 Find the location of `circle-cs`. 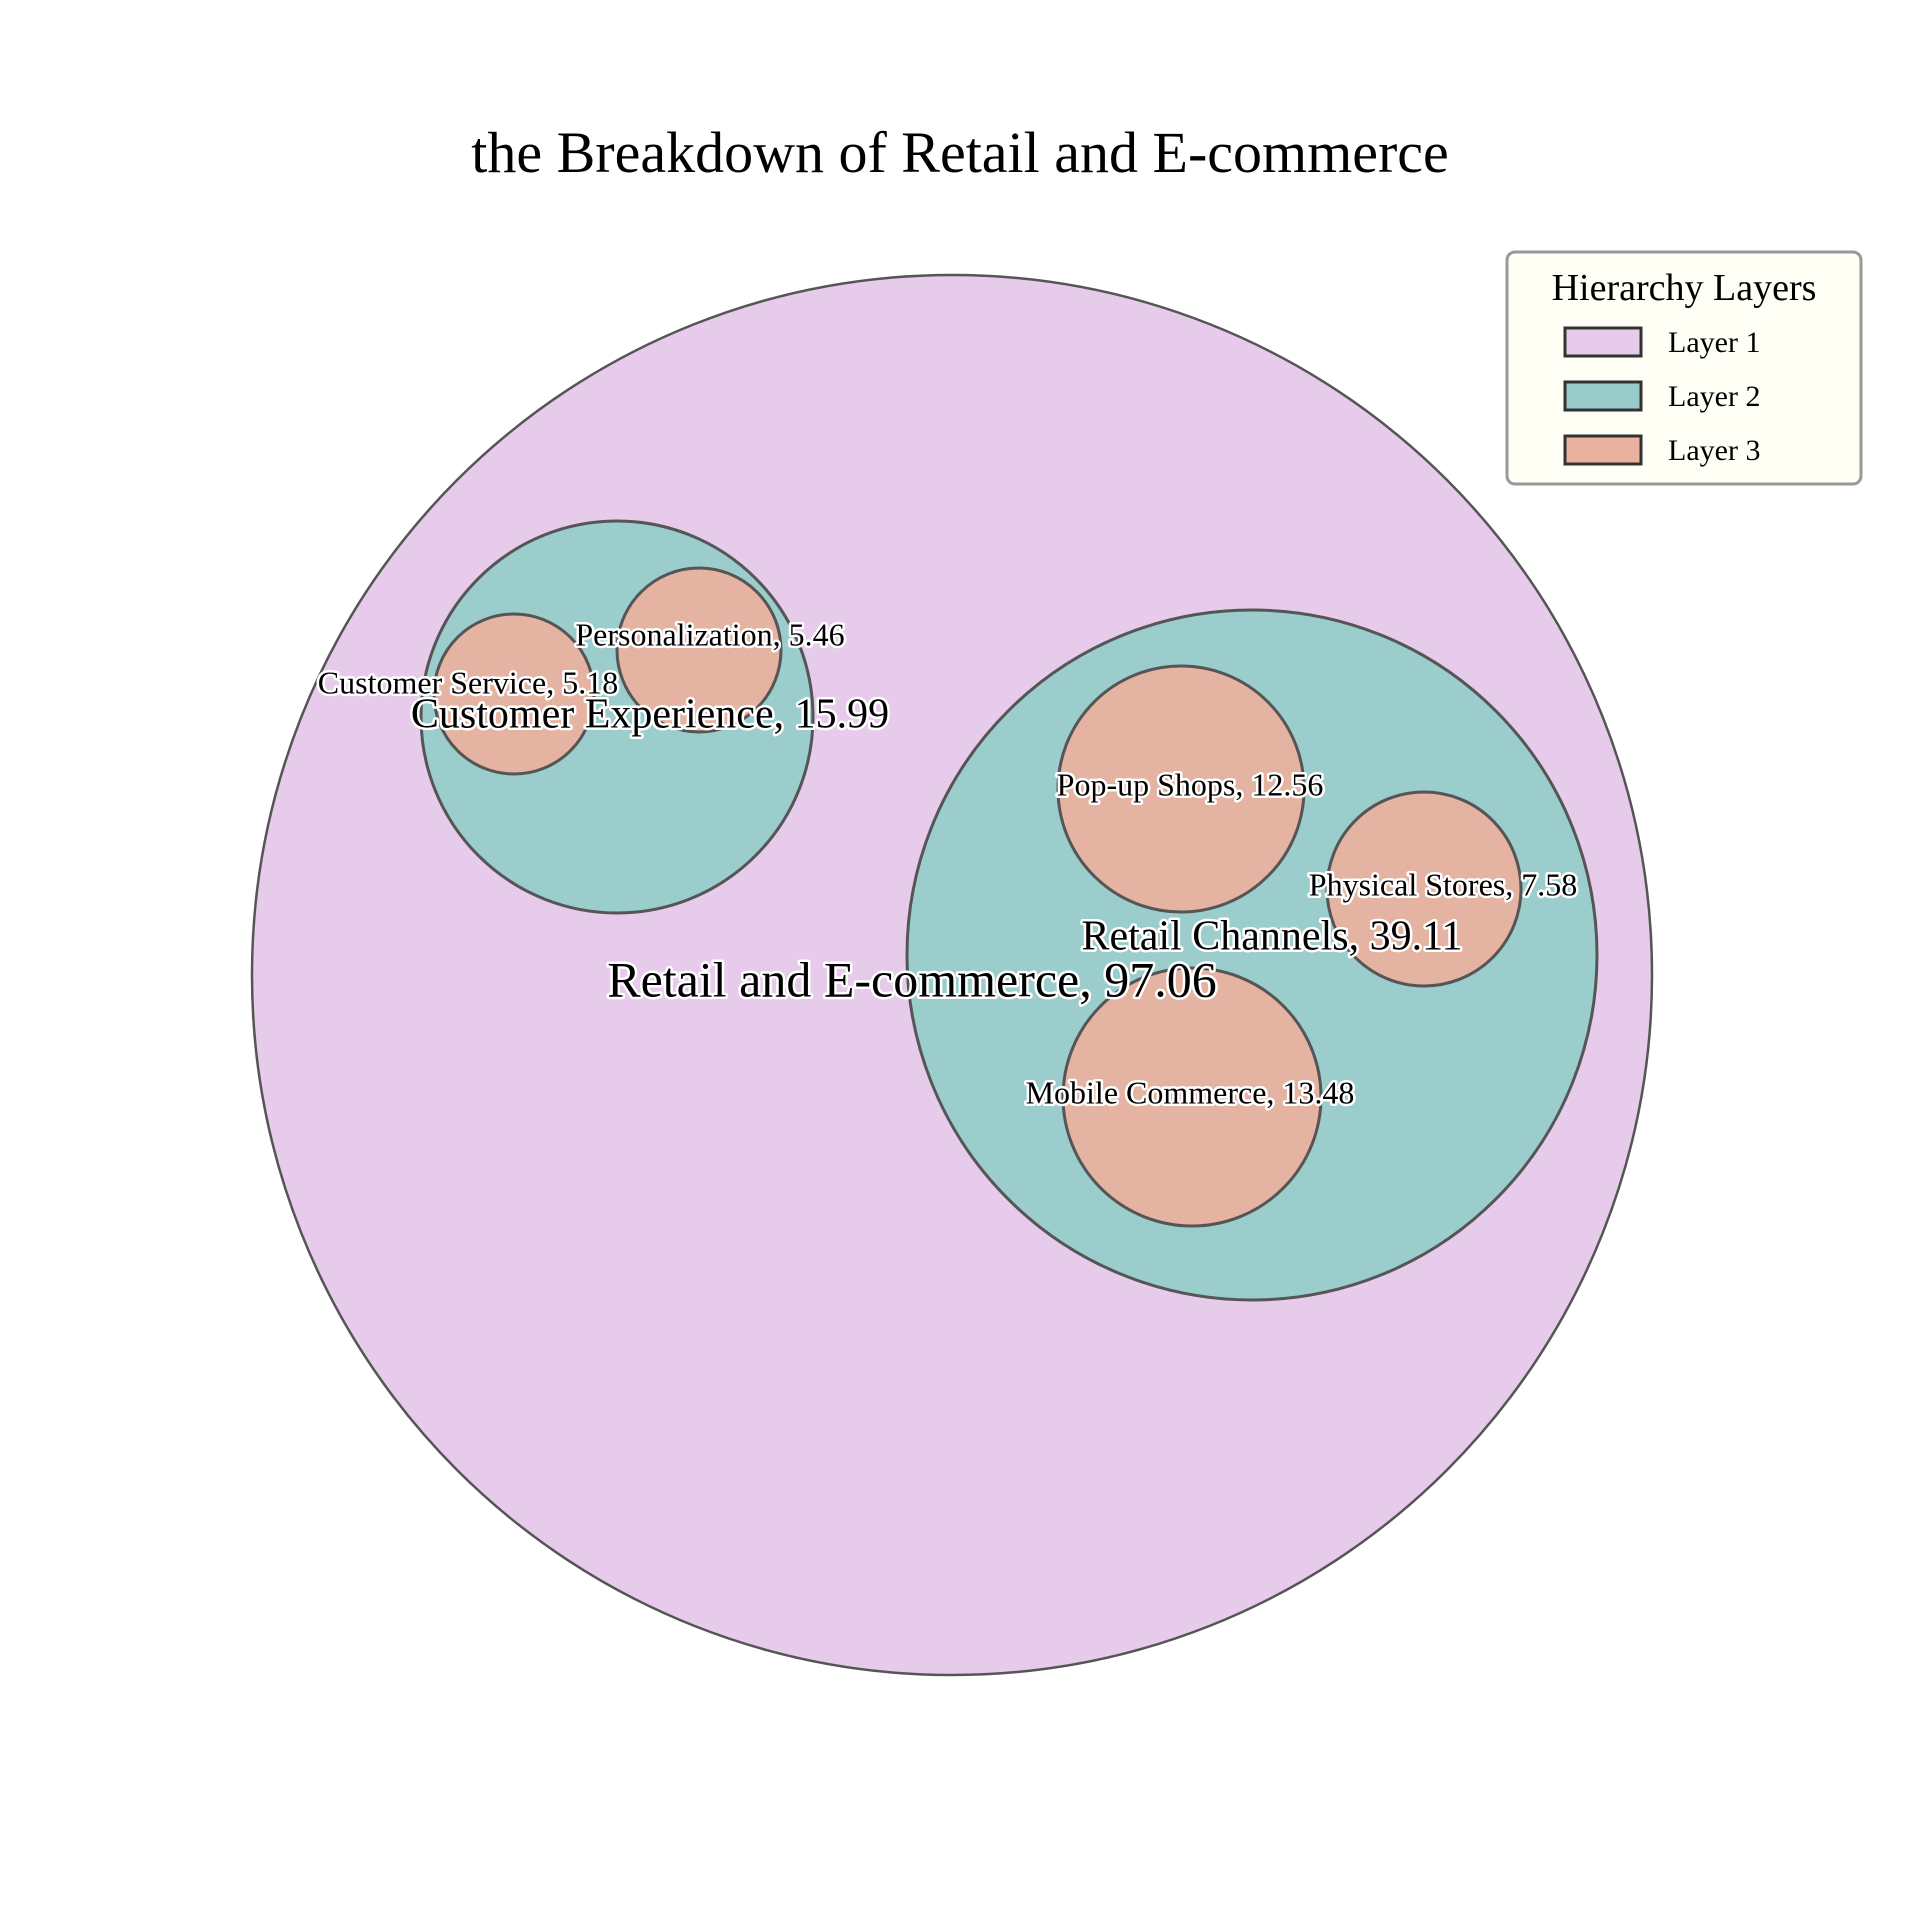

circle-cs is located at coordinates (514, 694).